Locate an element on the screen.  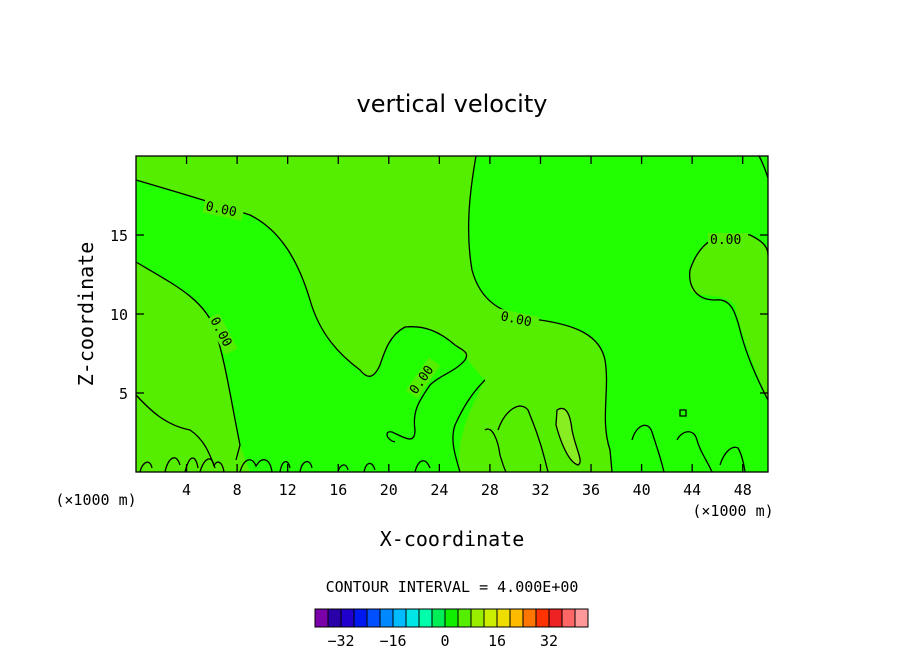
x-tick-label: 16 is located at coordinates (338, 490).